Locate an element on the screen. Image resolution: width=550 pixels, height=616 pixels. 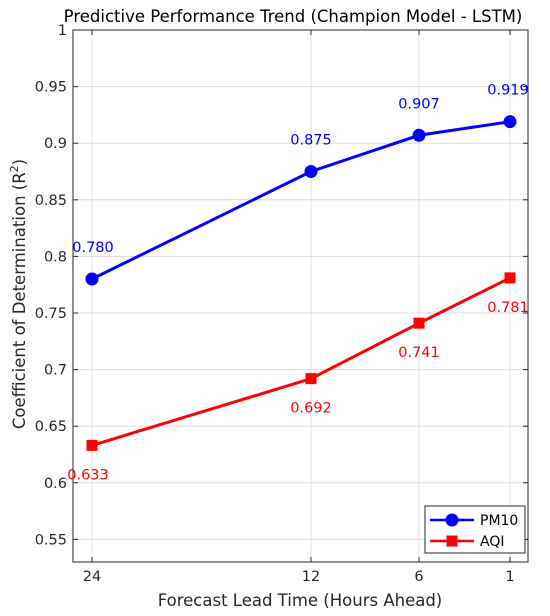
legend-label-aqi: AQI is located at coordinates (492, 542).